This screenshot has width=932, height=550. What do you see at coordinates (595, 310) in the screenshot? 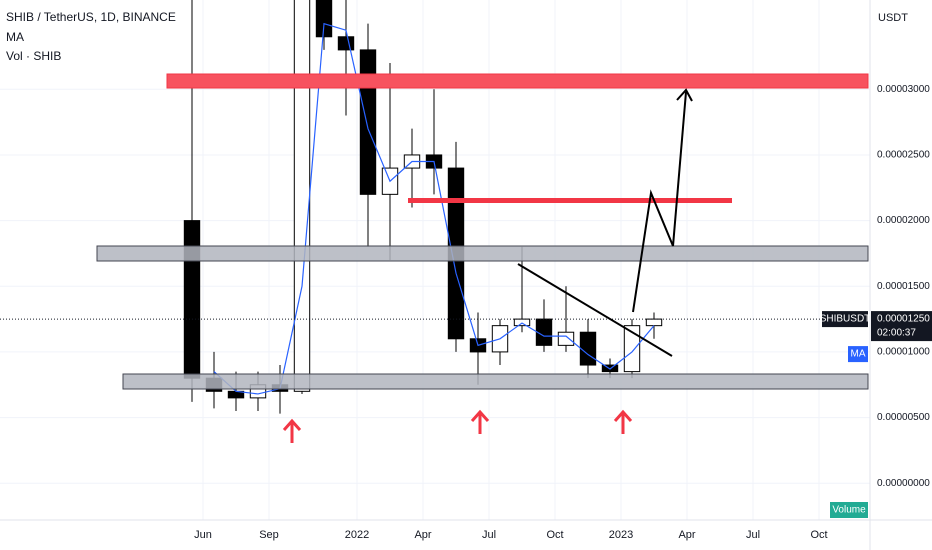
I see `trendline` at bounding box center [595, 310].